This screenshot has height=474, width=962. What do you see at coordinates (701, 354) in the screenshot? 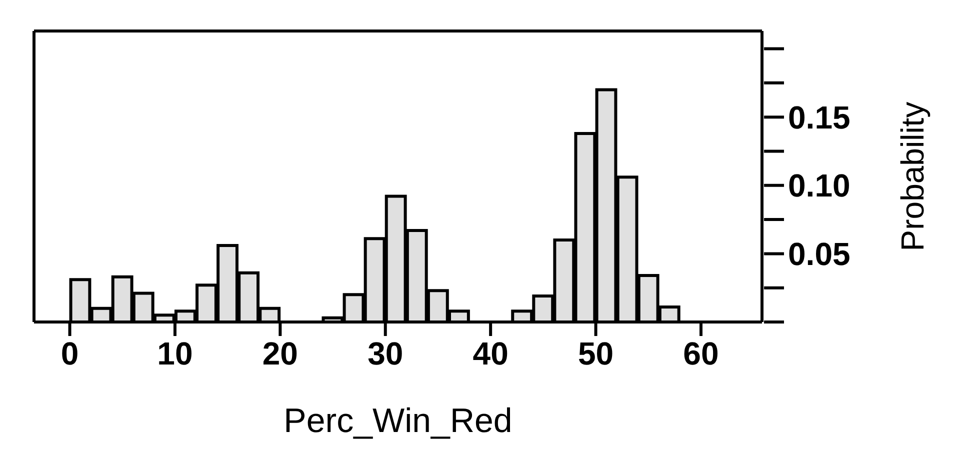
I see `x-tick-label: 60` at bounding box center [701, 354].